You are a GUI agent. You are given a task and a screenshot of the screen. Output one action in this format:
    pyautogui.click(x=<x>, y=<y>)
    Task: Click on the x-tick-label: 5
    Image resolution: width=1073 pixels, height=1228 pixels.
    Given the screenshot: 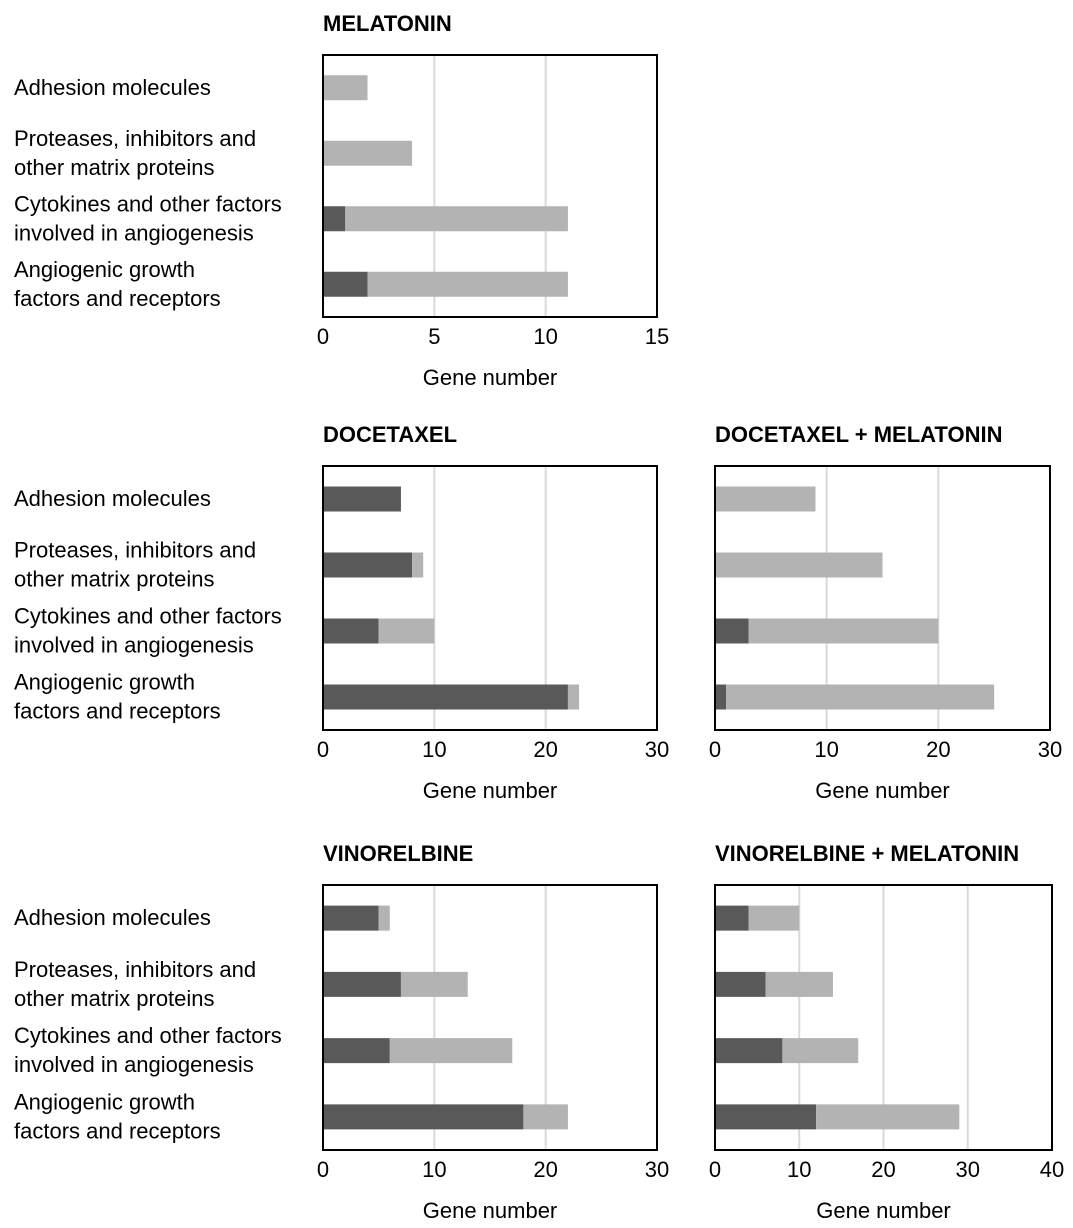 What is the action you would take?
    pyautogui.click(x=434, y=336)
    